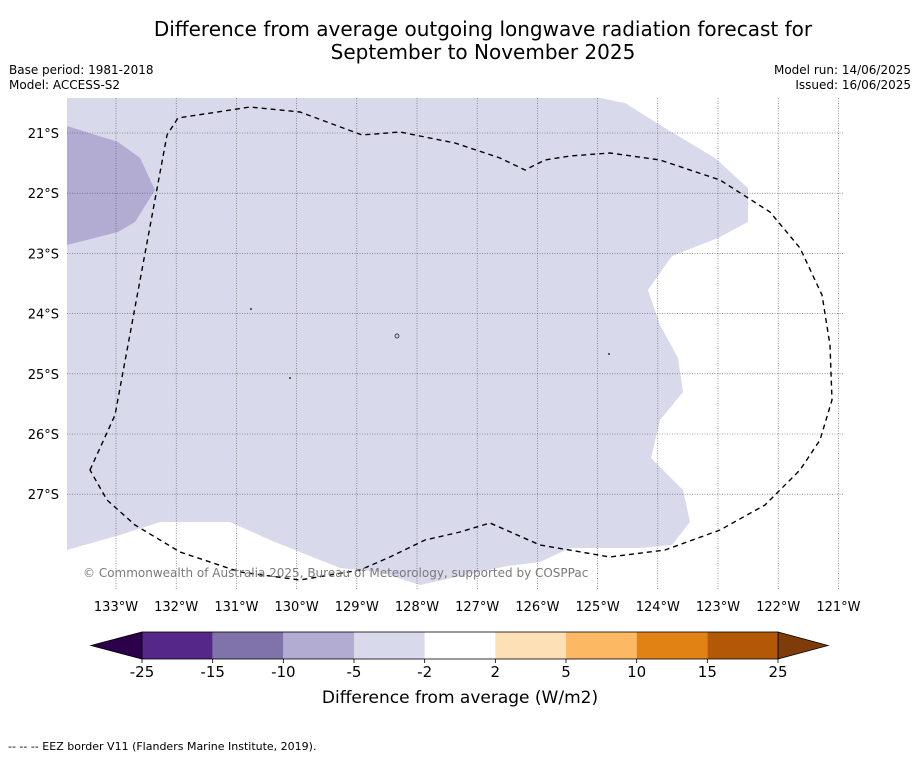 The height and width of the screenshot is (758, 919). I want to click on anomaly-region-minus5-to-minus10, so click(111, 185).